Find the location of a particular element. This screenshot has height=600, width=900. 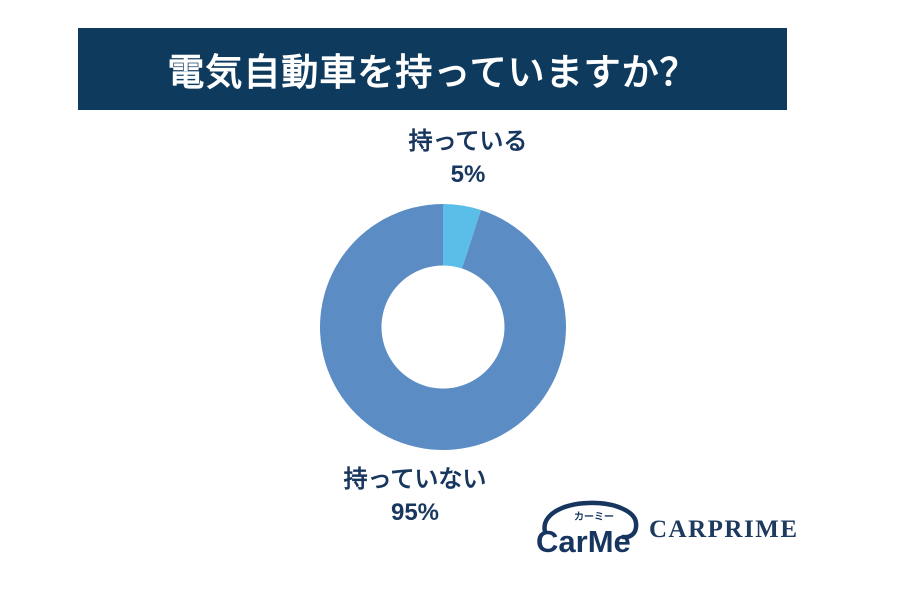

label-not-have: 持っていない 95% is located at coordinates (415, 496).